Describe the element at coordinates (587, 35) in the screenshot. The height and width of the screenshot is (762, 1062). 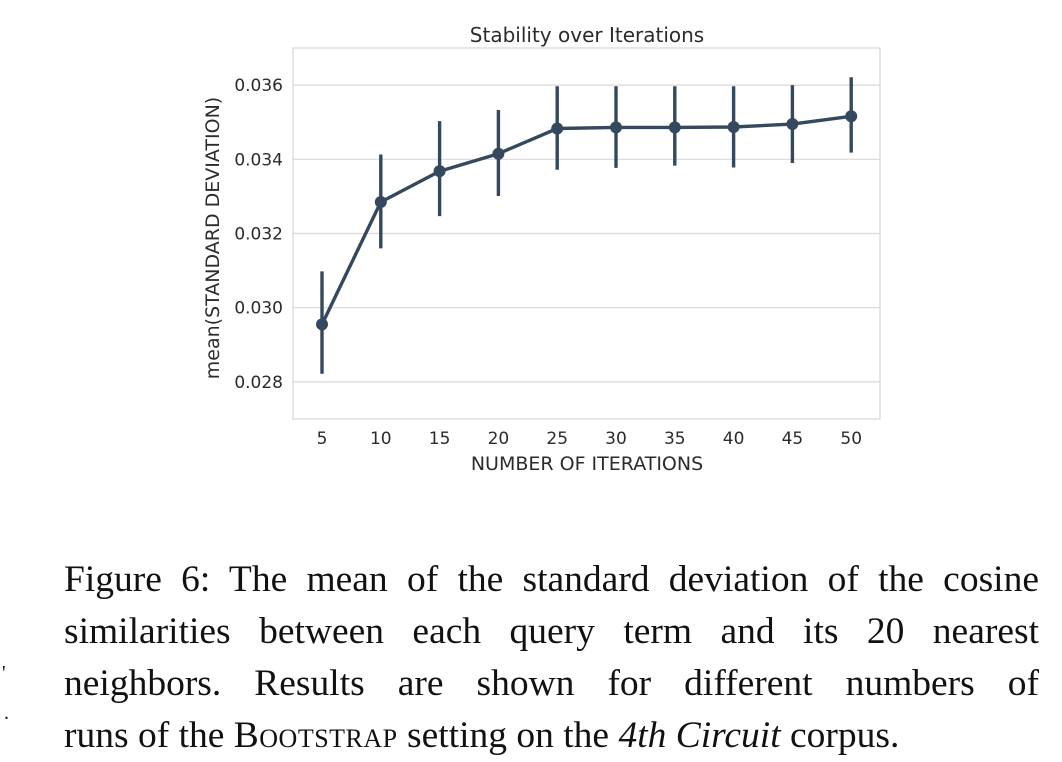
I see `chart-title: Stability over Iterations` at that location.